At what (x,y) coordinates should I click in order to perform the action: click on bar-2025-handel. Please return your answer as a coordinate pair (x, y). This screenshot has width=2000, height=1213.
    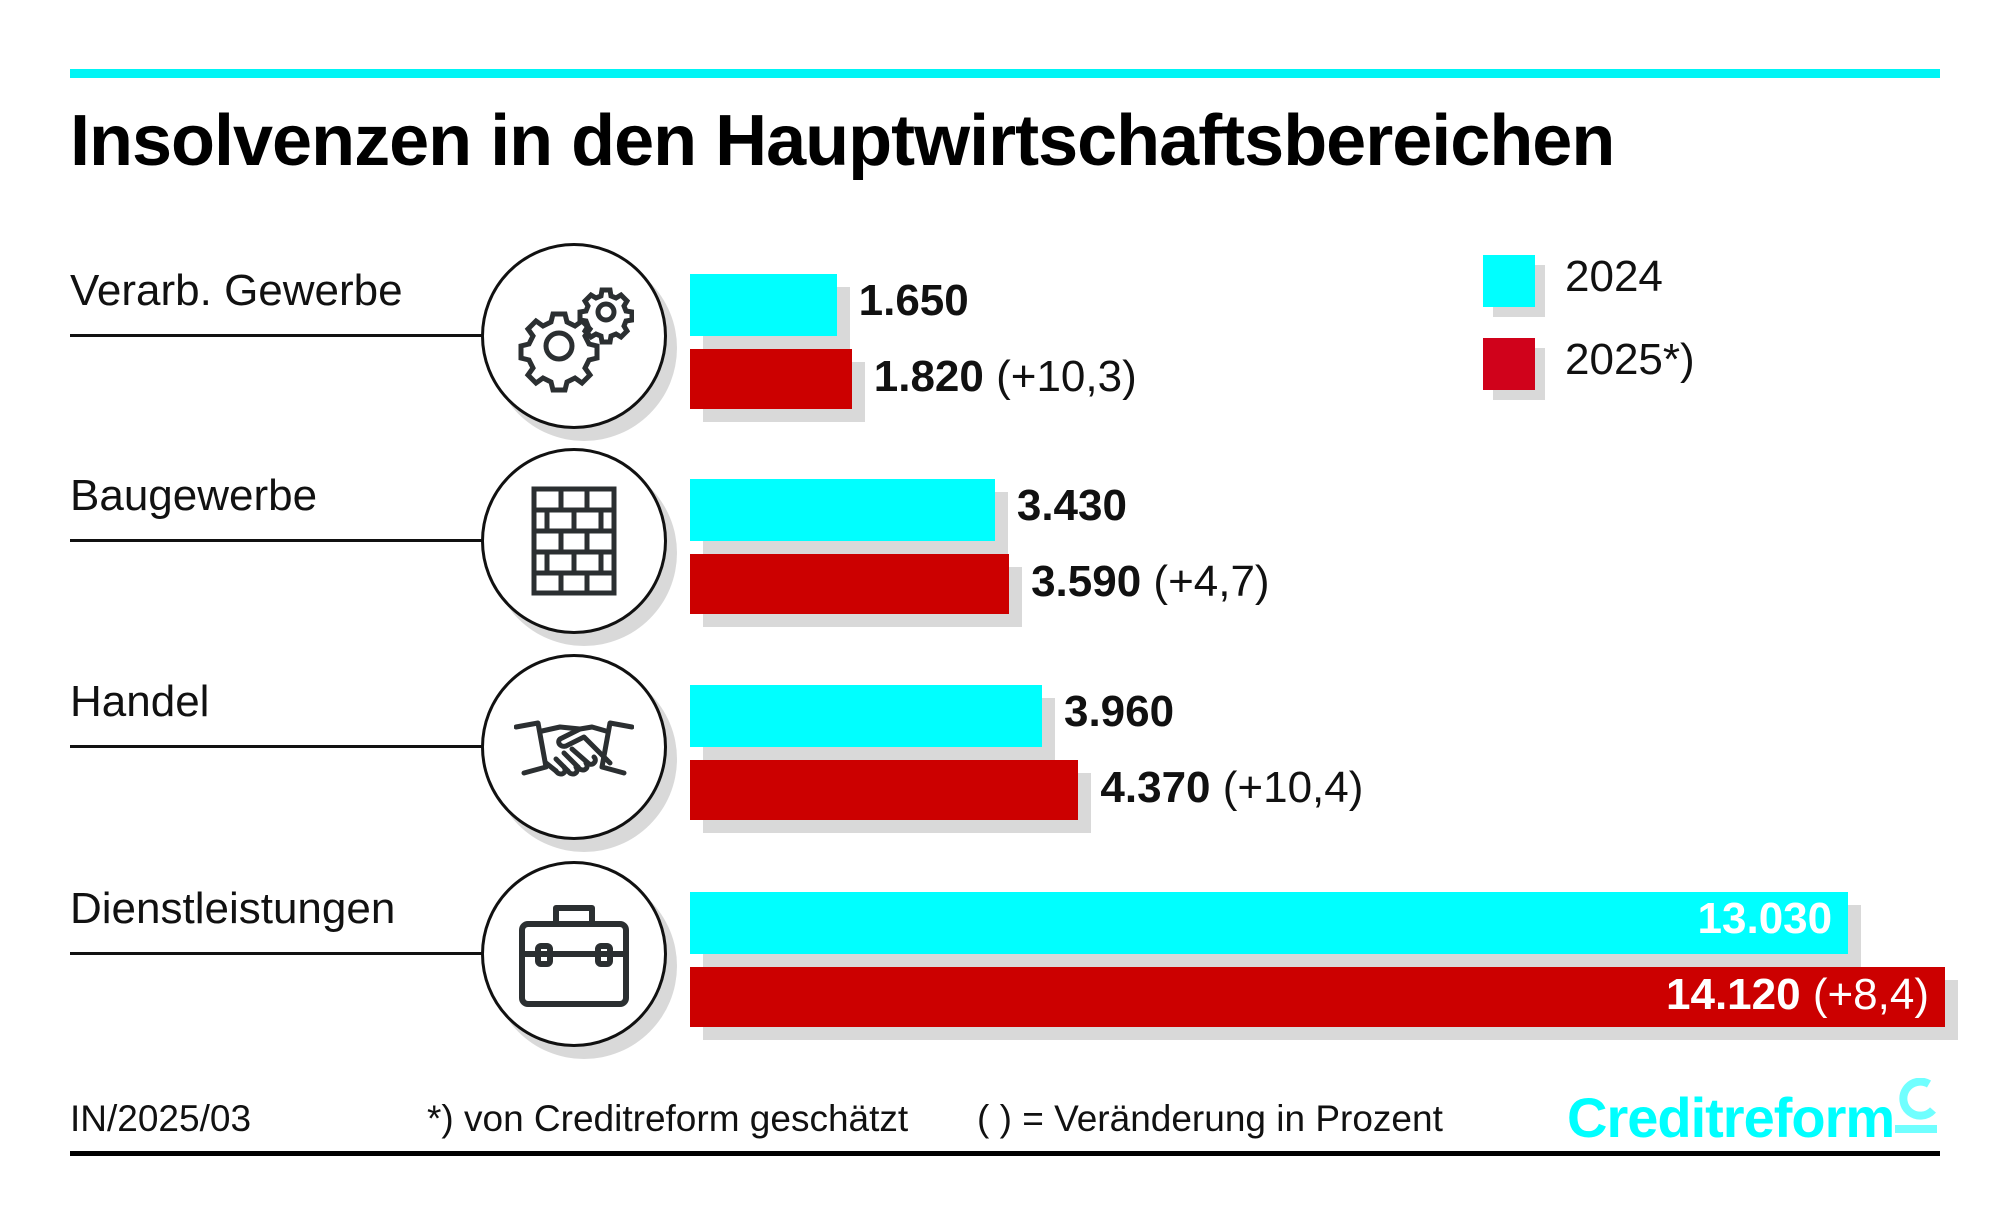
    Looking at the image, I should click on (884, 790).